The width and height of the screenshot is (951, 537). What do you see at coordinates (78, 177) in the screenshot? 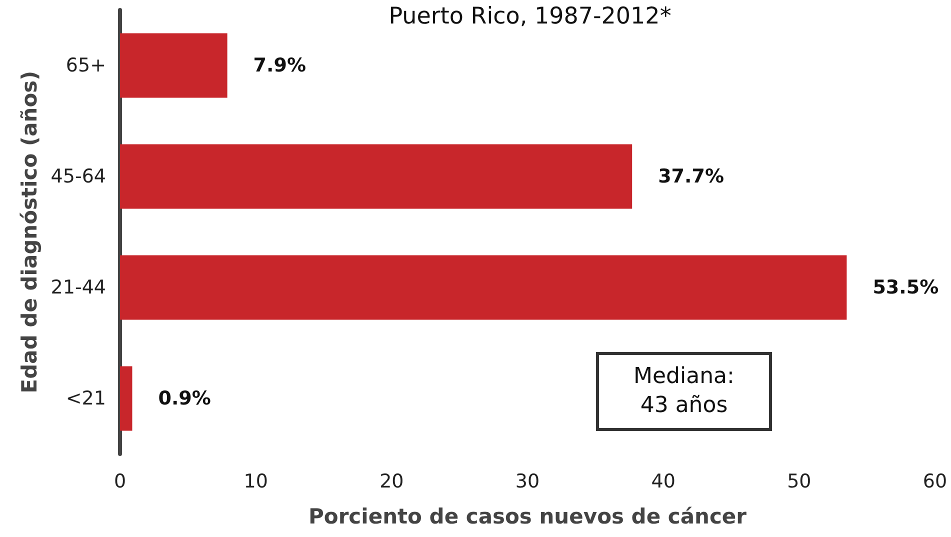
I see `y-tick-label: 45-64` at bounding box center [78, 177].